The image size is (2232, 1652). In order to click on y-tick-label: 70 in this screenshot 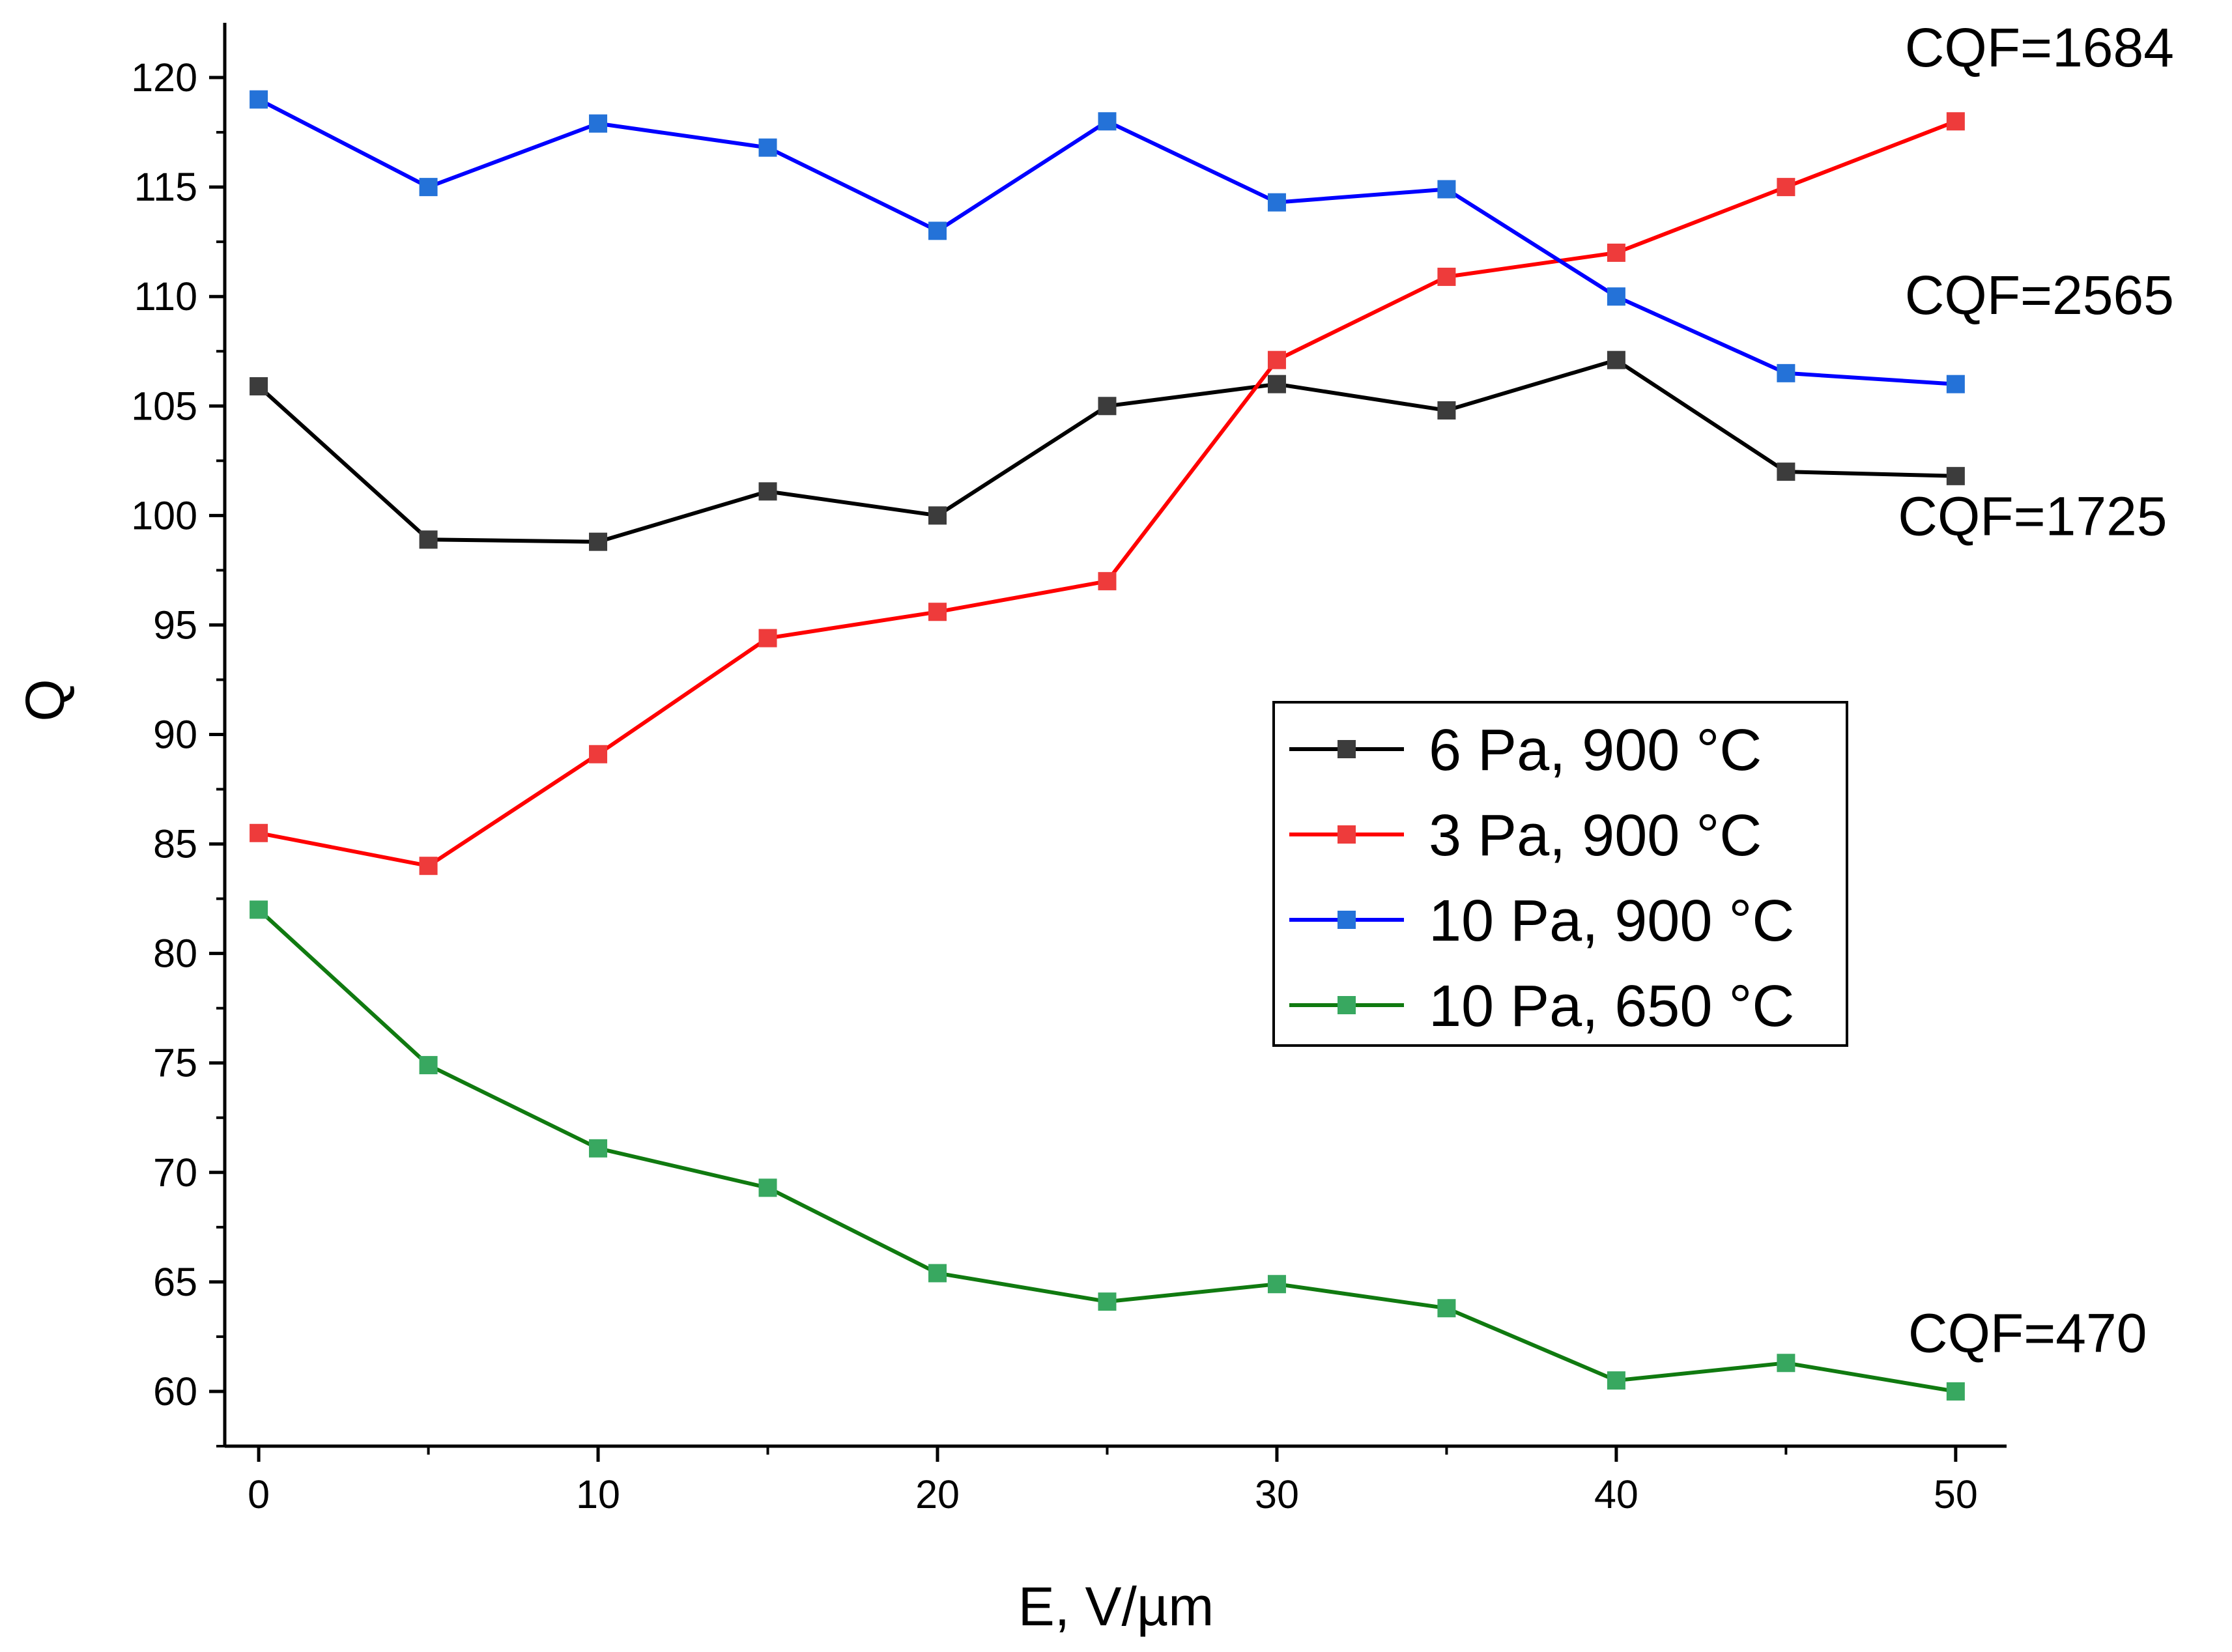, I will do `click(175, 1172)`.